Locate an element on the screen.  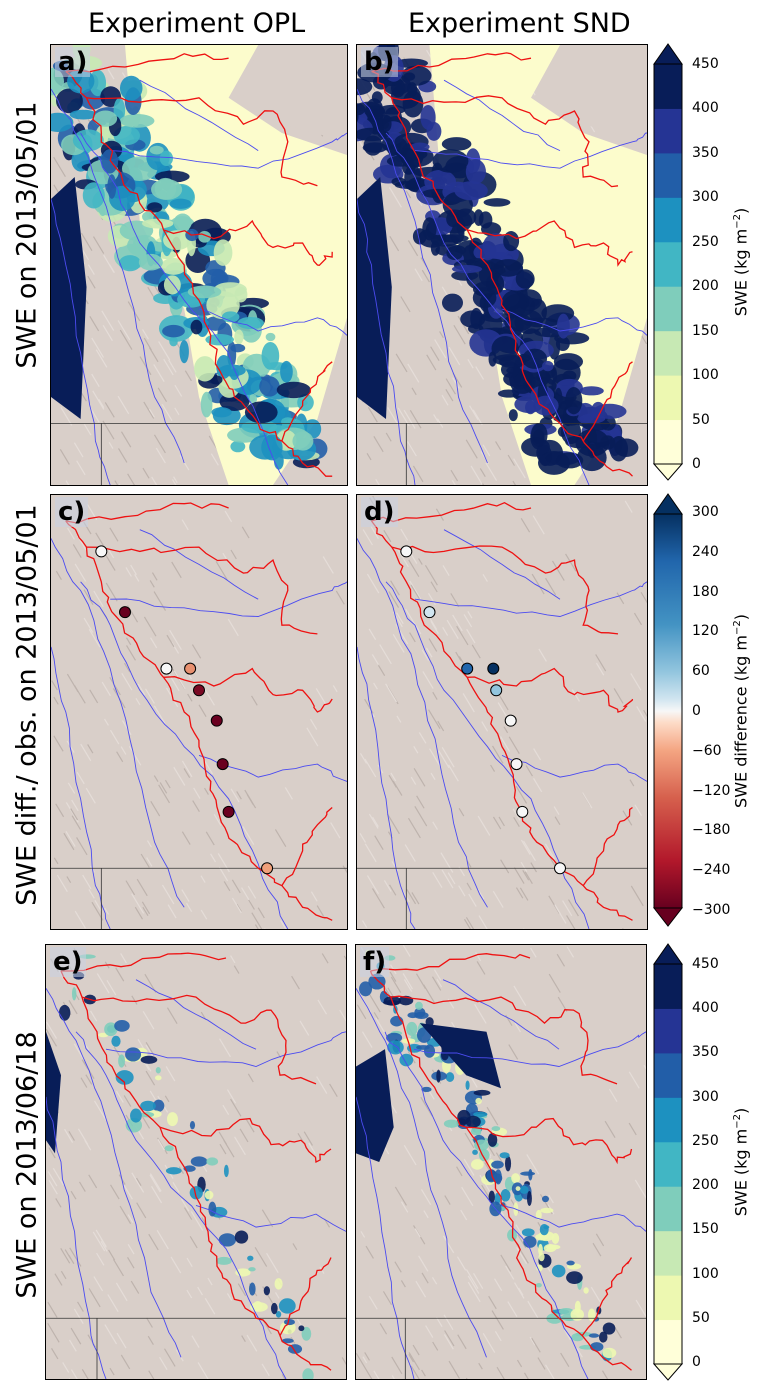
colorbar-tick-label: −240 is located at coordinates (711, 870).